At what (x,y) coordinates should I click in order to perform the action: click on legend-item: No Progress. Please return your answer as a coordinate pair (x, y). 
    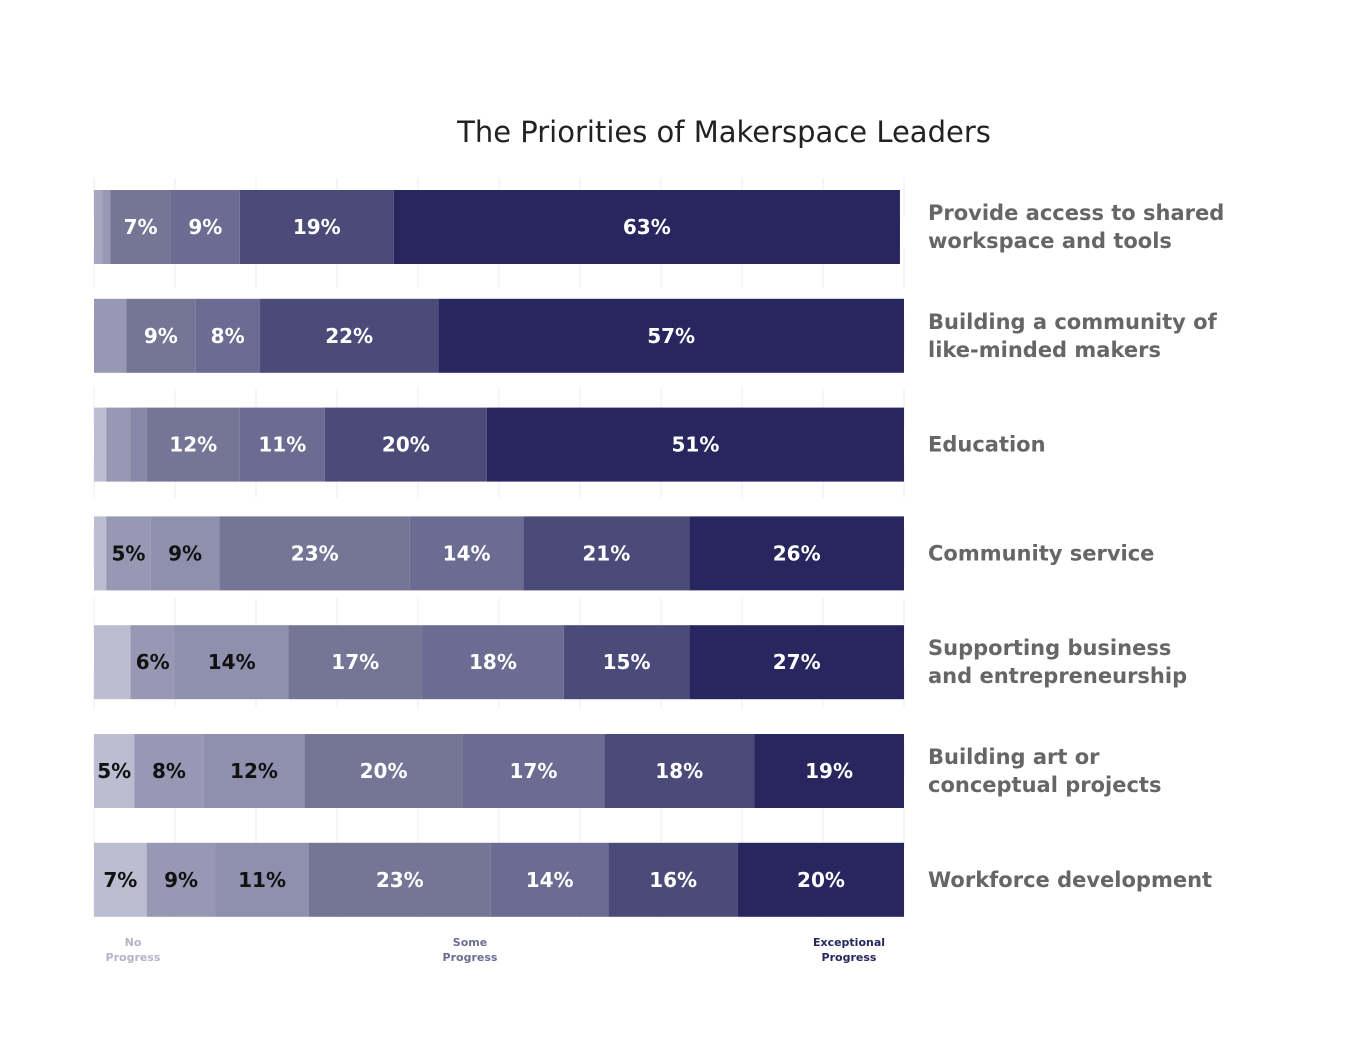
    Looking at the image, I should click on (133, 950).